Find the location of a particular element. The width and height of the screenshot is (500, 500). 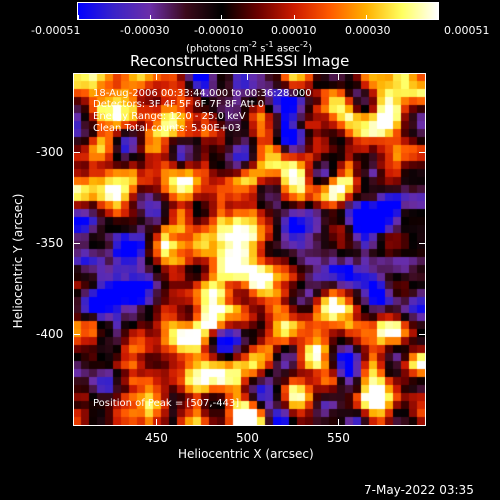

x-tick-label: 500 is located at coordinates (247, 438).